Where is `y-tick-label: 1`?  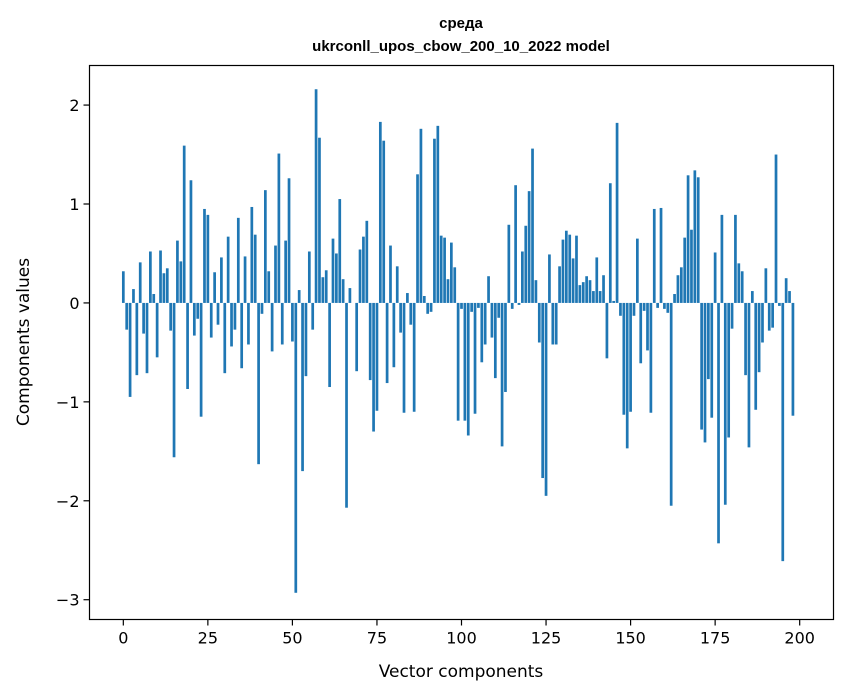
y-tick-label: 1 is located at coordinates (74, 204).